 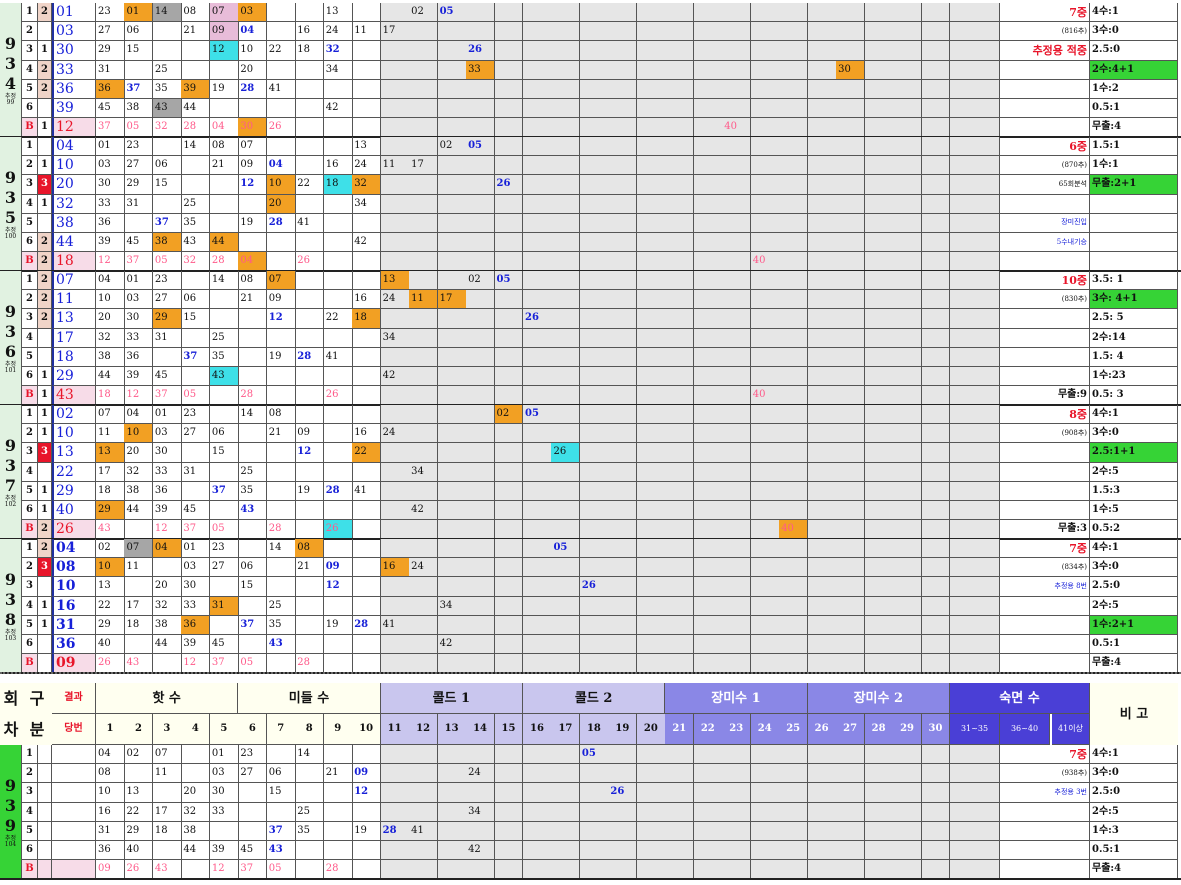 What do you see at coordinates (1045, 223) in the screenshot?
I see `note-cell: 장미진입` at bounding box center [1045, 223].